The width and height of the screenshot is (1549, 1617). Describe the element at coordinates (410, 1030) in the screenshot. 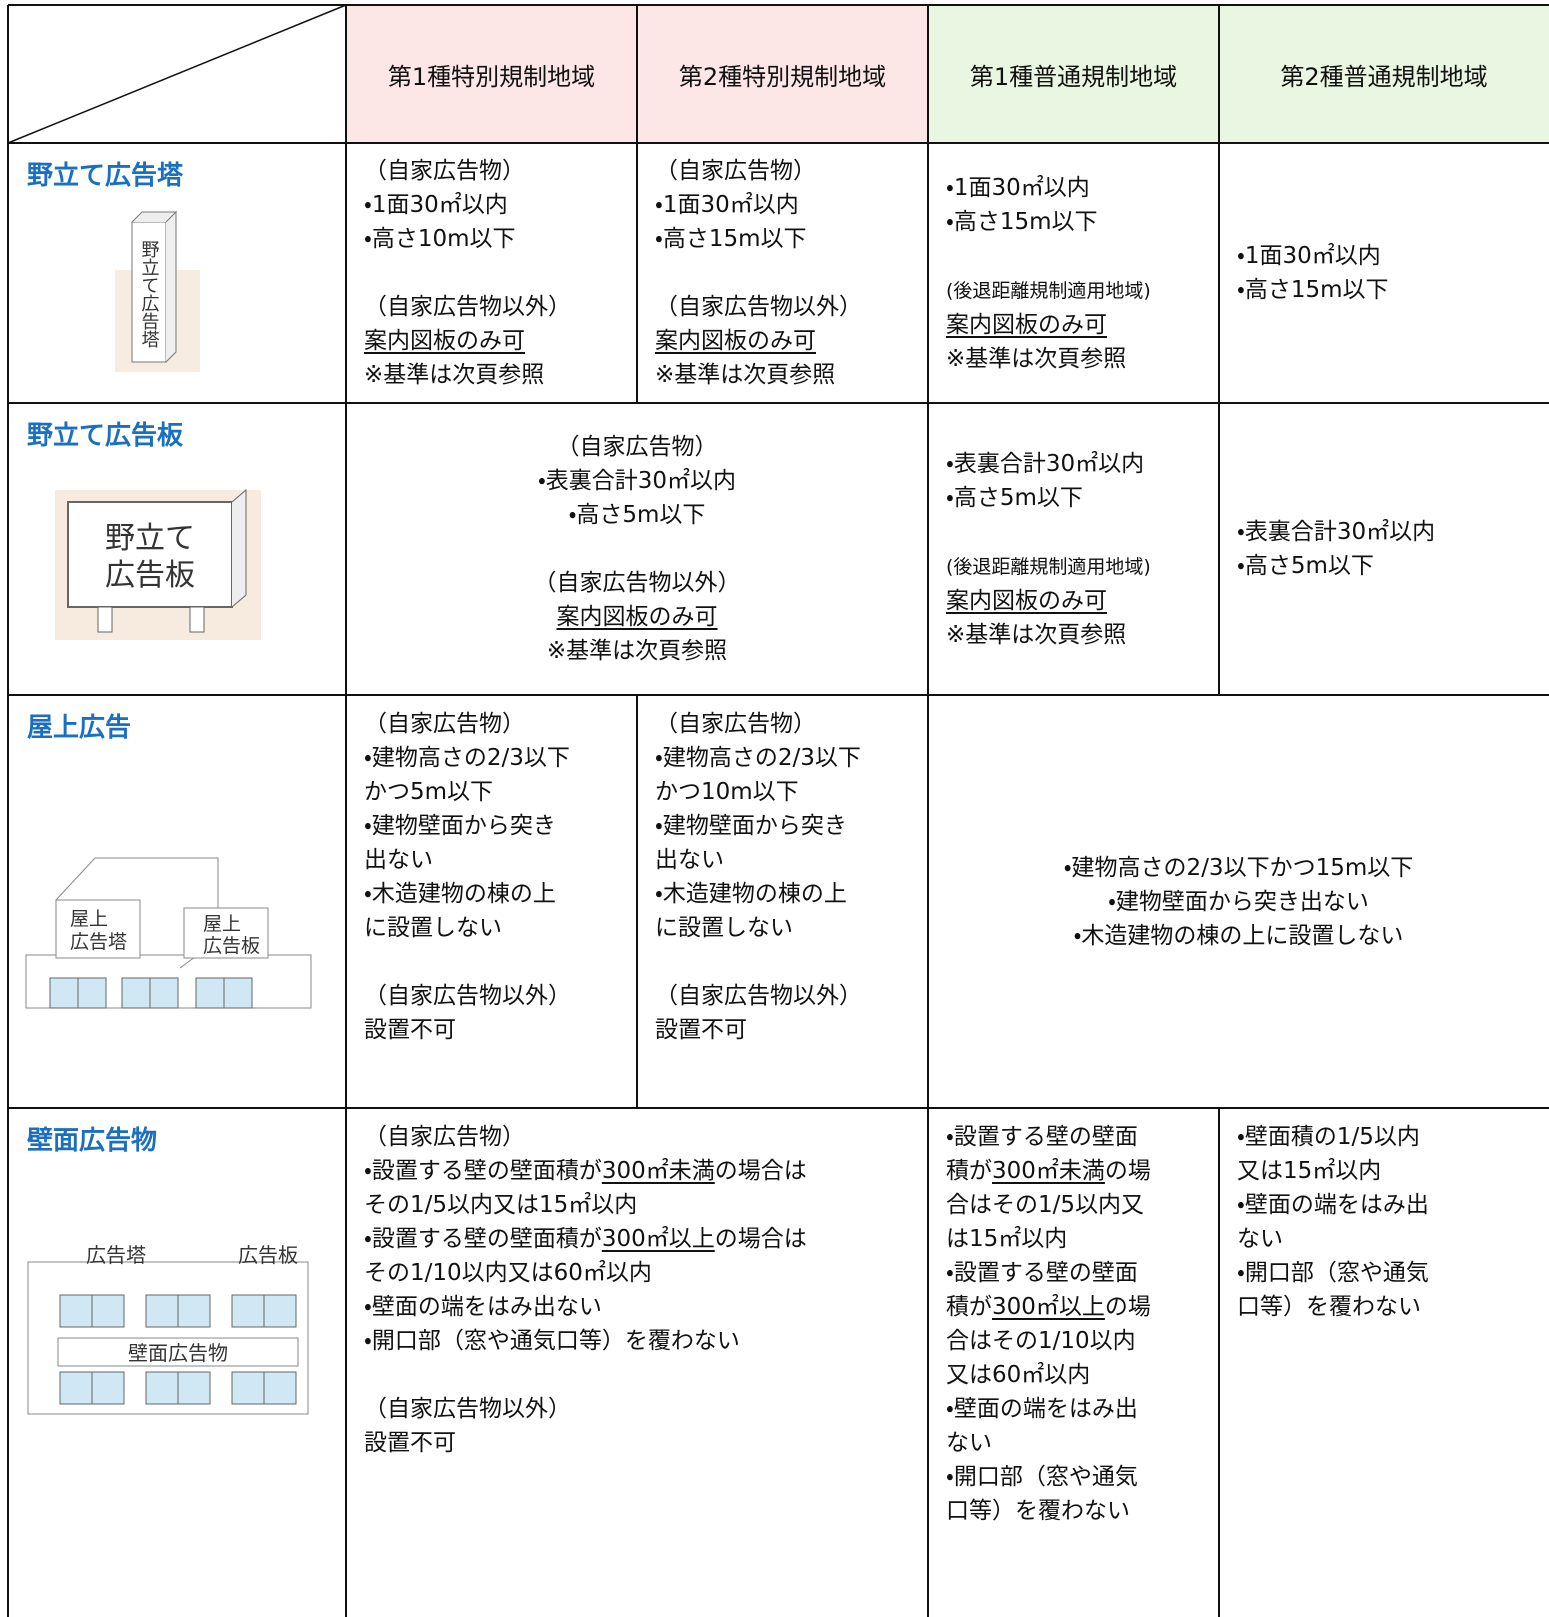

I see `text-line: 設置不可` at that location.